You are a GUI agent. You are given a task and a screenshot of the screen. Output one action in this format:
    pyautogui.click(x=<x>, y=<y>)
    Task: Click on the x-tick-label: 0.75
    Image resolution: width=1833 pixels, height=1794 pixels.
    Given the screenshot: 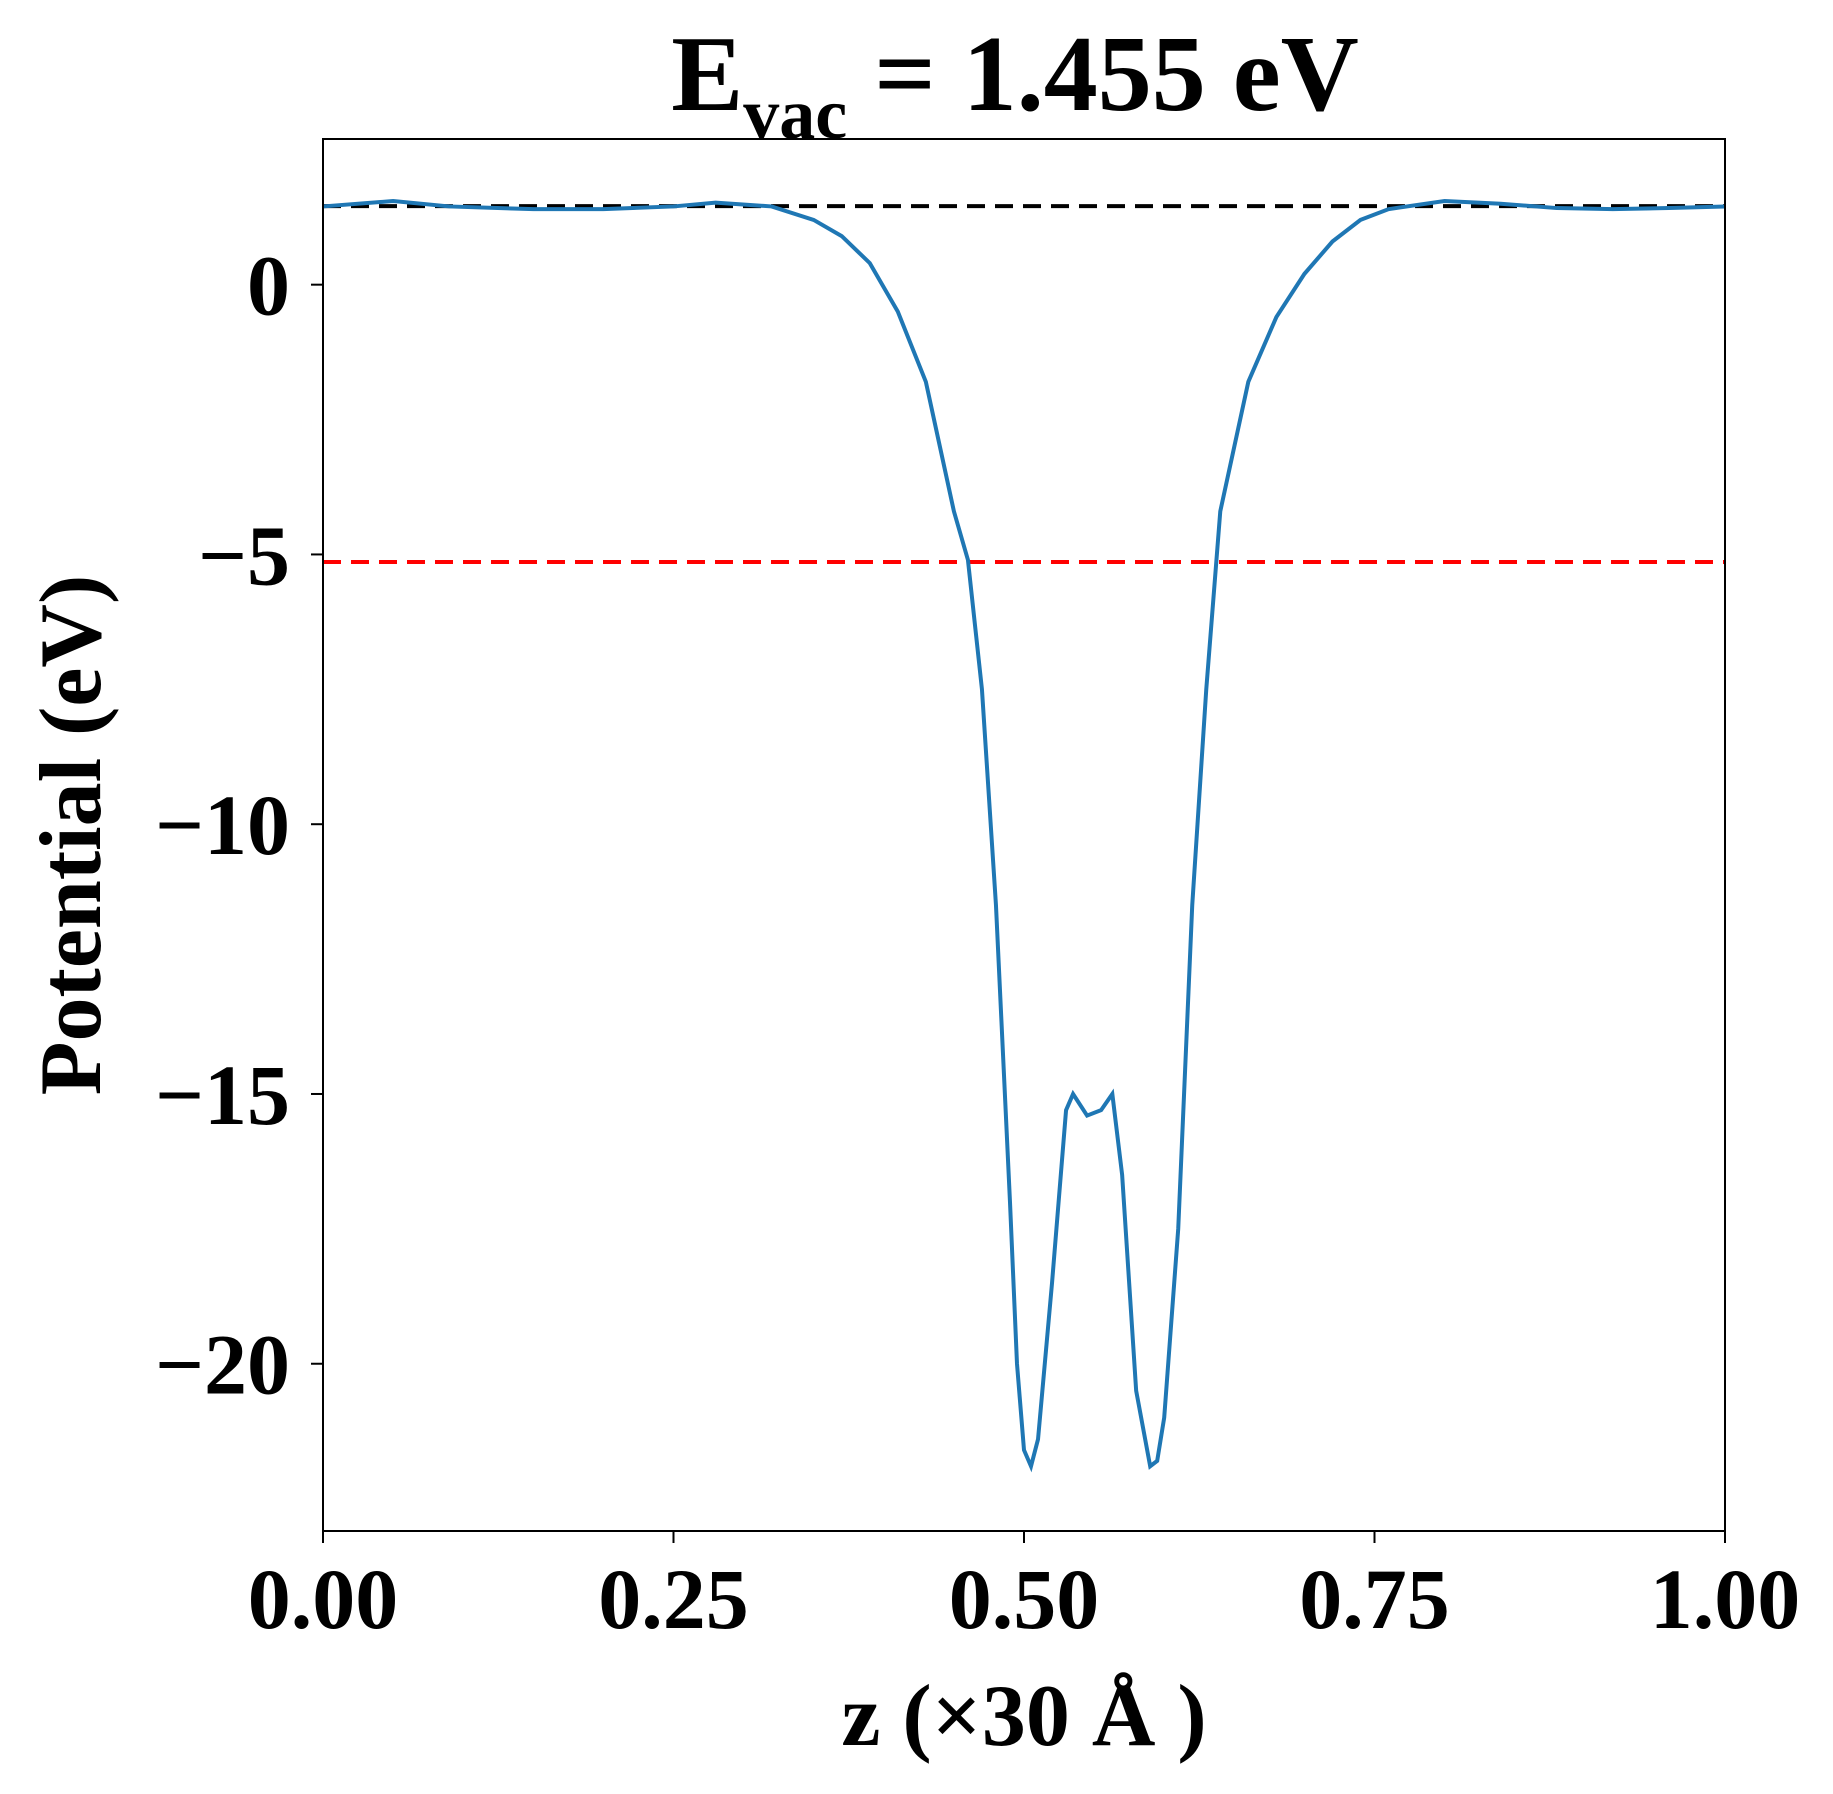 What is the action you would take?
    pyautogui.click(x=1374, y=1599)
    